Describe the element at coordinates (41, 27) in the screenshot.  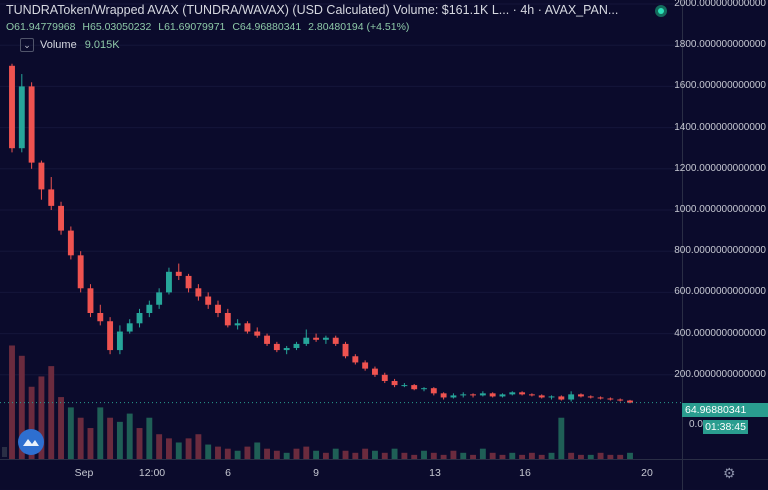
I see `ohlc-open: O61.94779968` at that location.